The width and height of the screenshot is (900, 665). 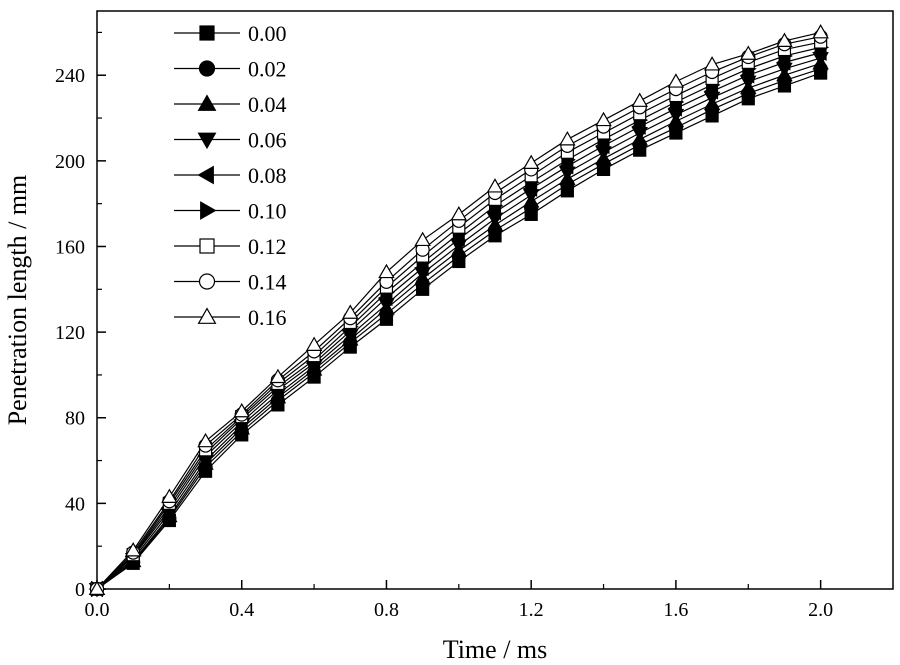 I want to click on legend-label: 0.10, so click(x=267, y=211).